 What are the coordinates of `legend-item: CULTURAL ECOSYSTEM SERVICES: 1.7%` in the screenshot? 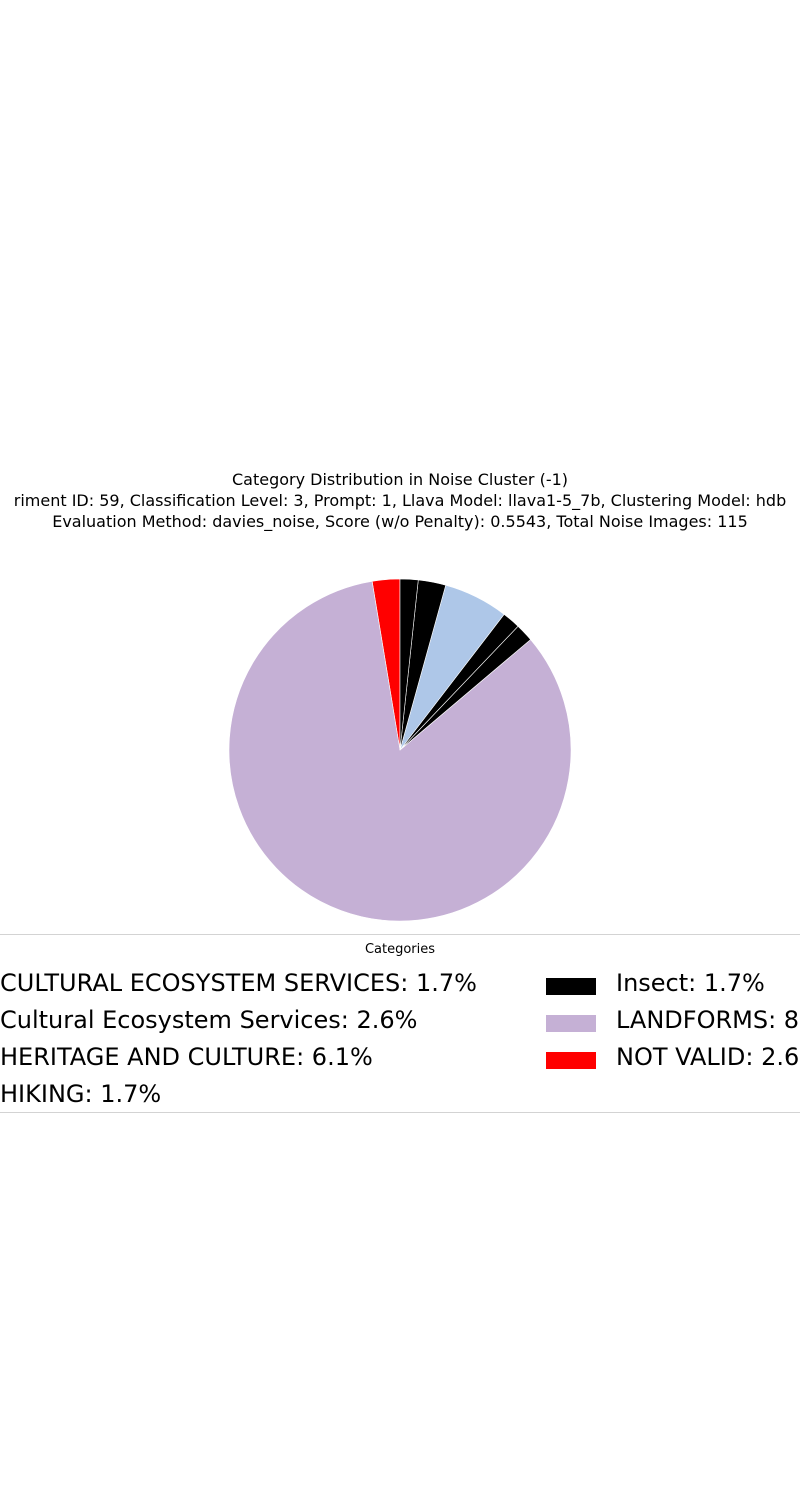 It's located at (400, 983).